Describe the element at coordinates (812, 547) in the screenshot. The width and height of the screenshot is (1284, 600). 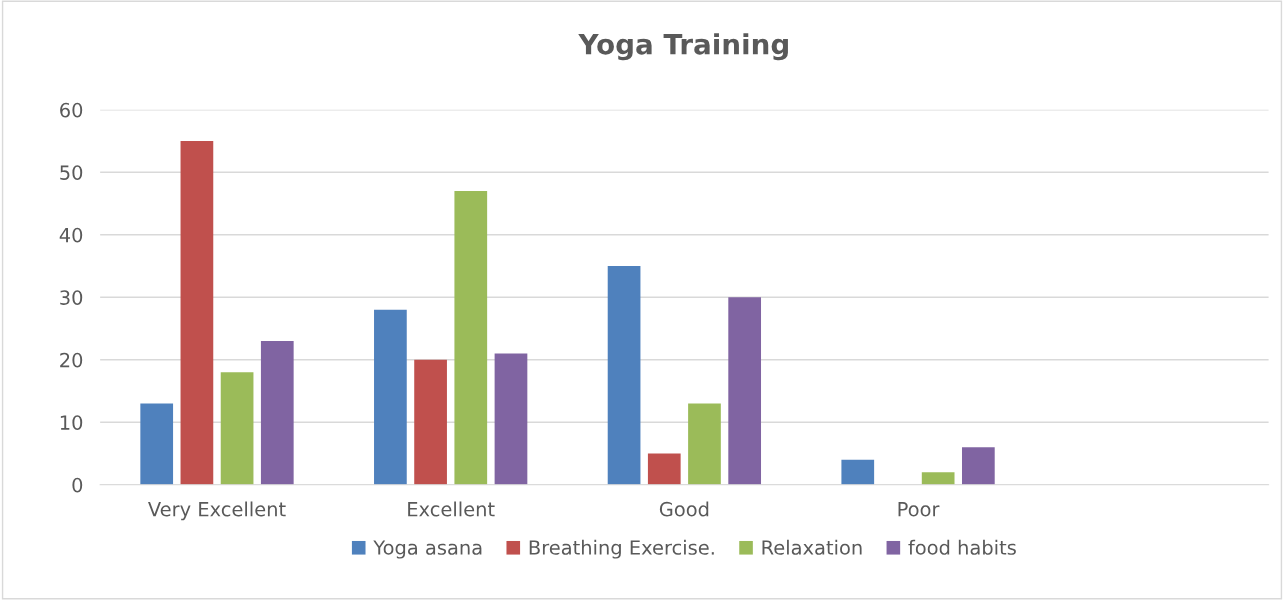
I see `legend-label: Relaxation` at that location.